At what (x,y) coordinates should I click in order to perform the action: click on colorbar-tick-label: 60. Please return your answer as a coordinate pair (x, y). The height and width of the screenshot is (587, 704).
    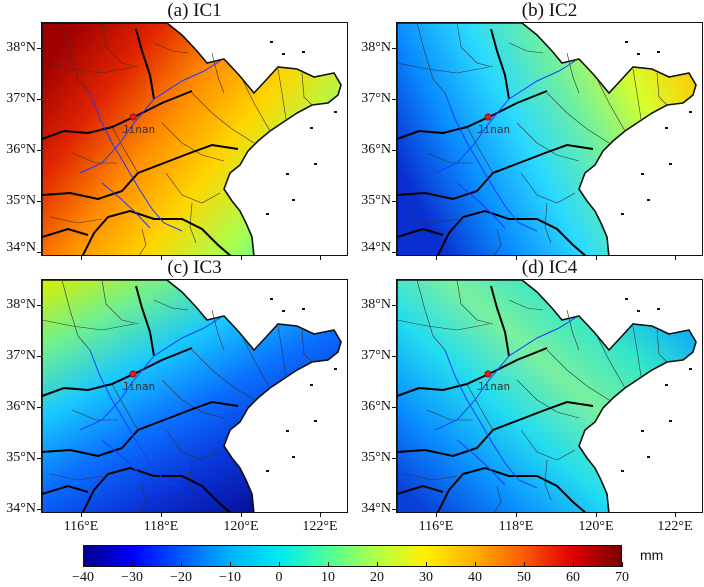
    Looking at the image, I should click on (573, 577).